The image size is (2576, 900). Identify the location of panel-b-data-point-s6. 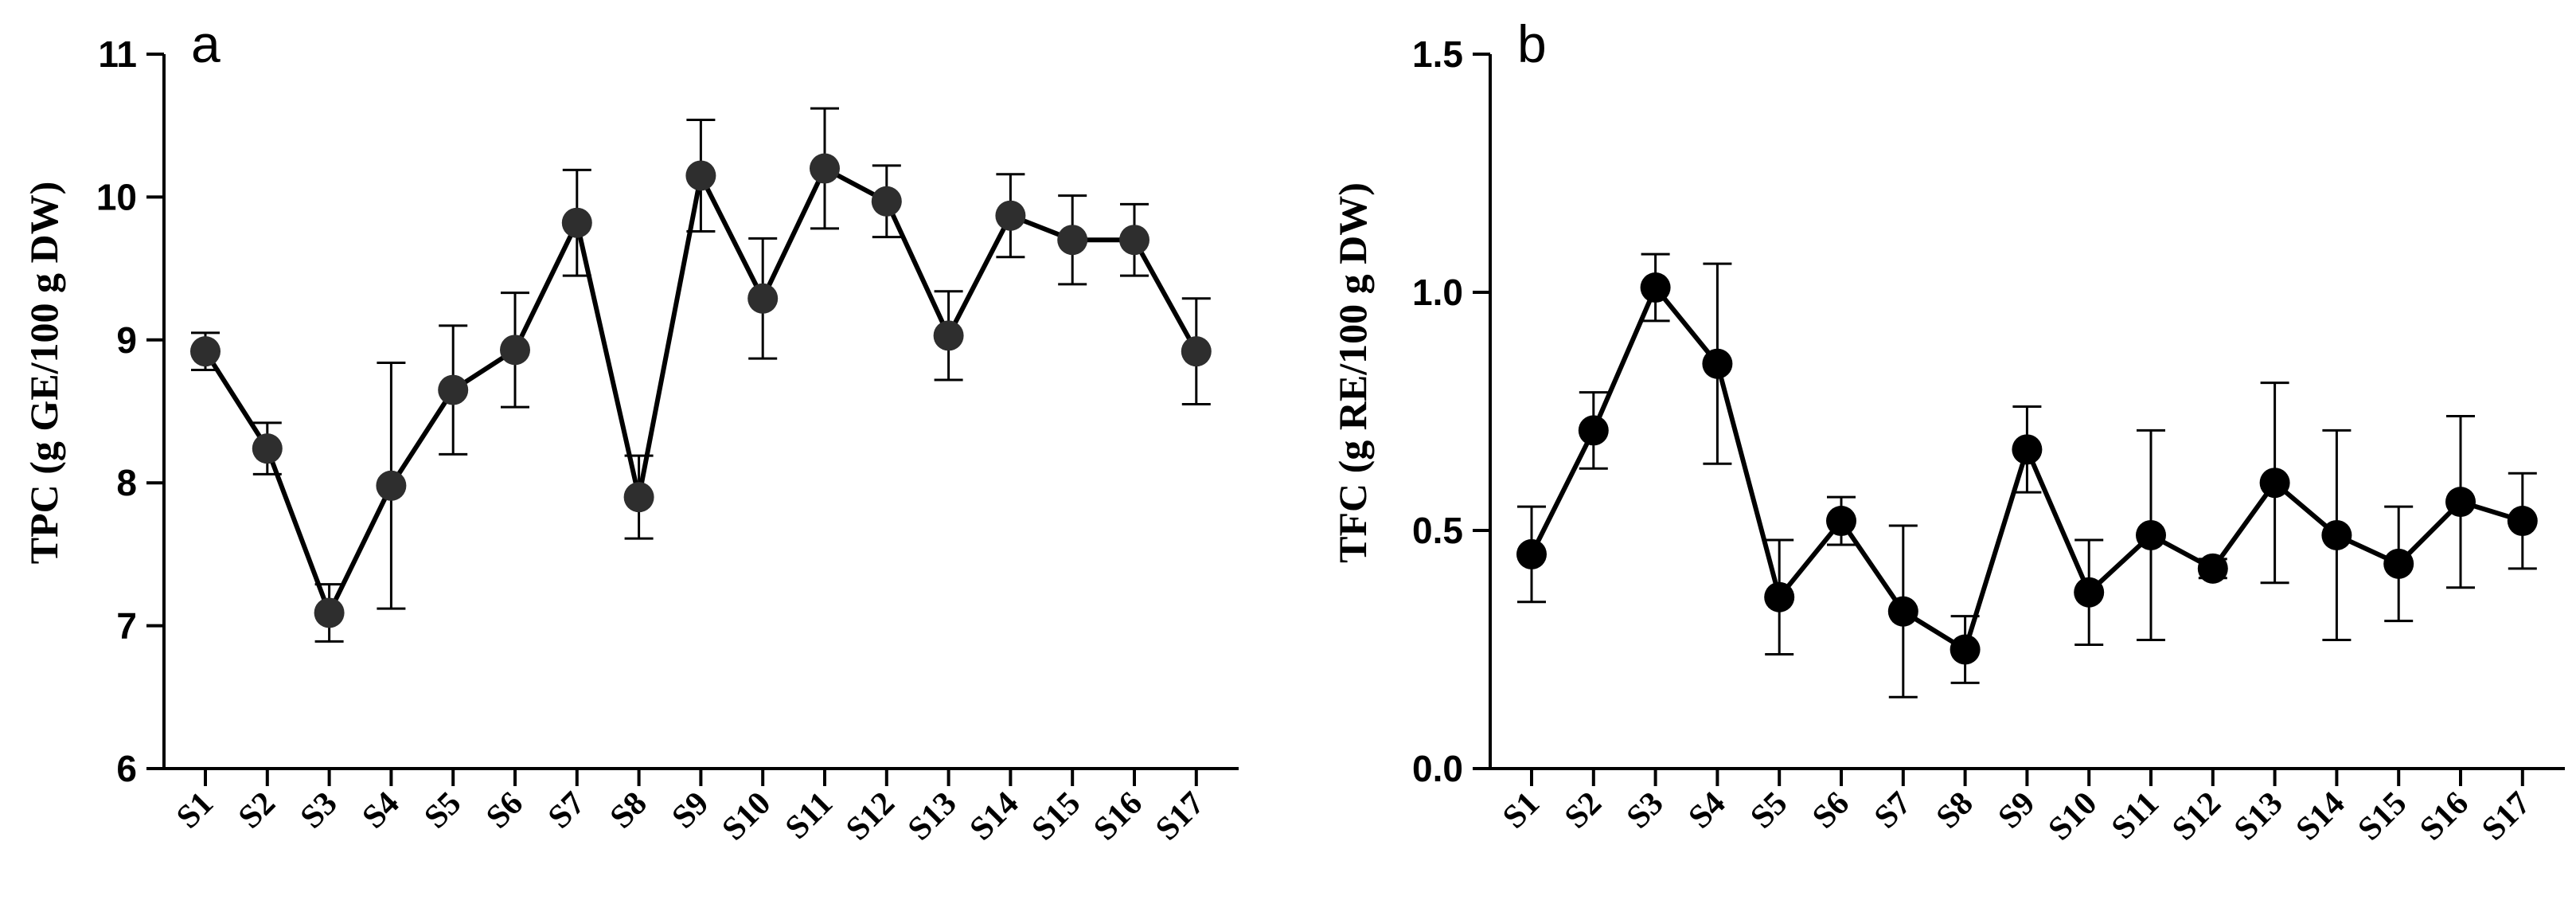
(1841, 521).